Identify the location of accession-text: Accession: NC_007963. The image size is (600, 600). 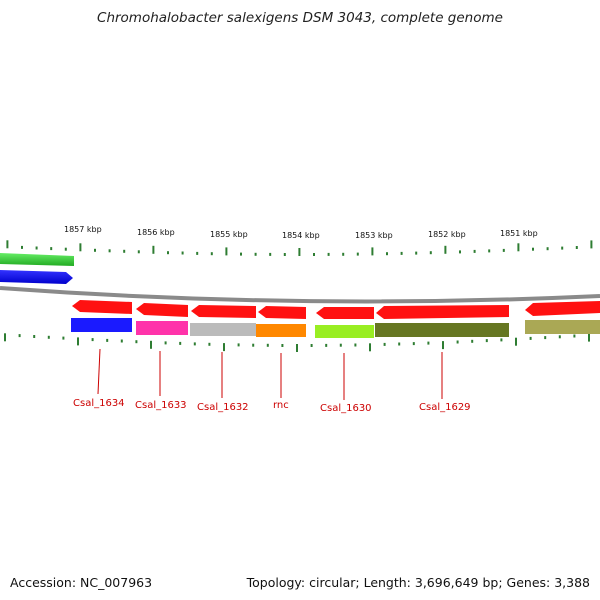
(81, 582).